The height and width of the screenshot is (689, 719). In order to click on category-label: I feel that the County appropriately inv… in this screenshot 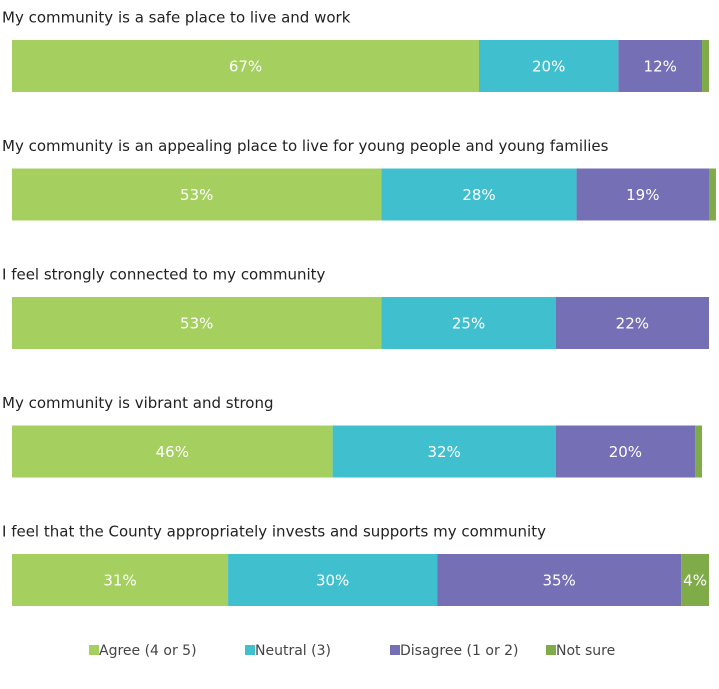, I will do `click(274, 532)`.